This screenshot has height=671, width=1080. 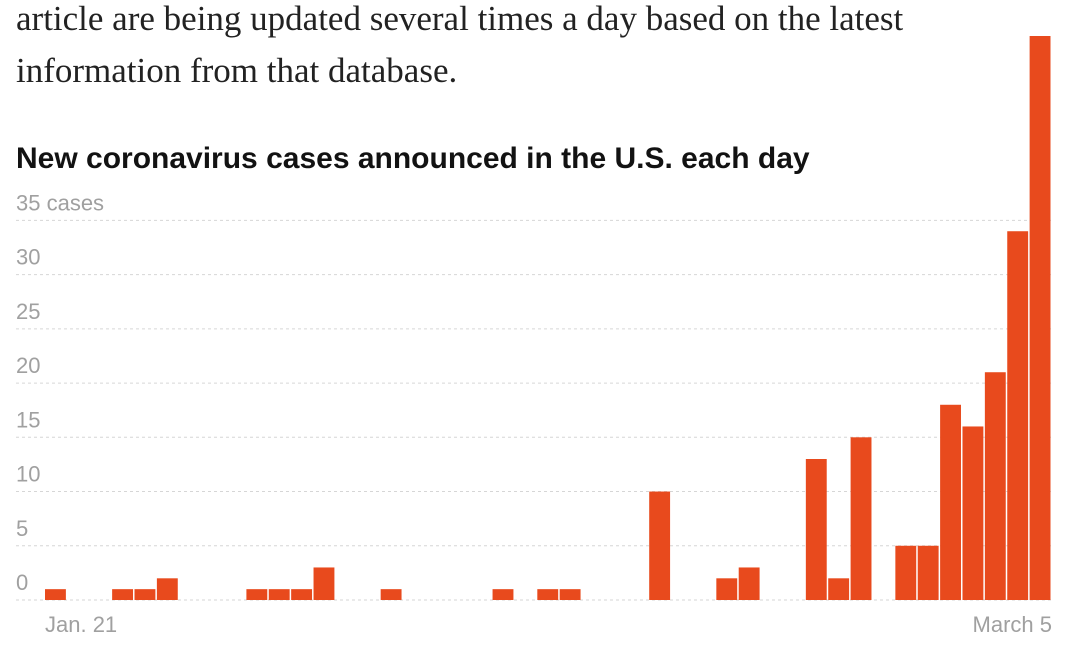 What do you see at coordinates (28, 257) in the screenshot?
I see `y-tick-label: 30` at bounding box center [28, 257].